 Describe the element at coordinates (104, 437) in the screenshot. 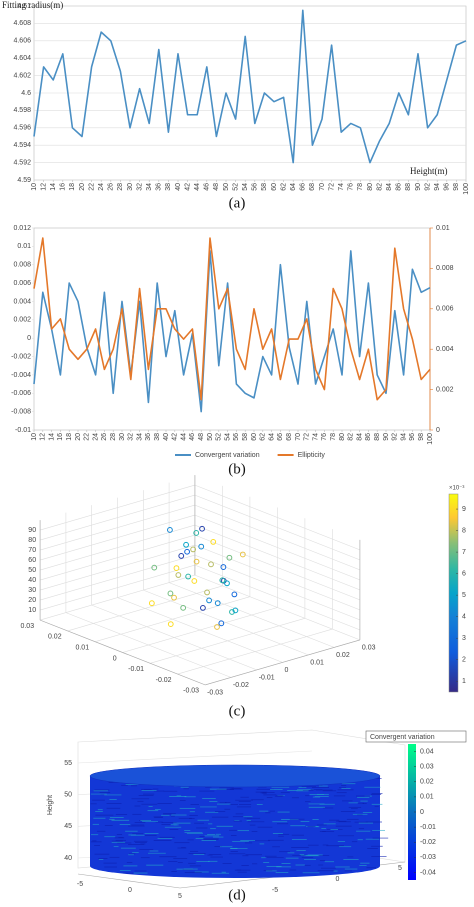

I see `x-tick-label: 26` at that location.